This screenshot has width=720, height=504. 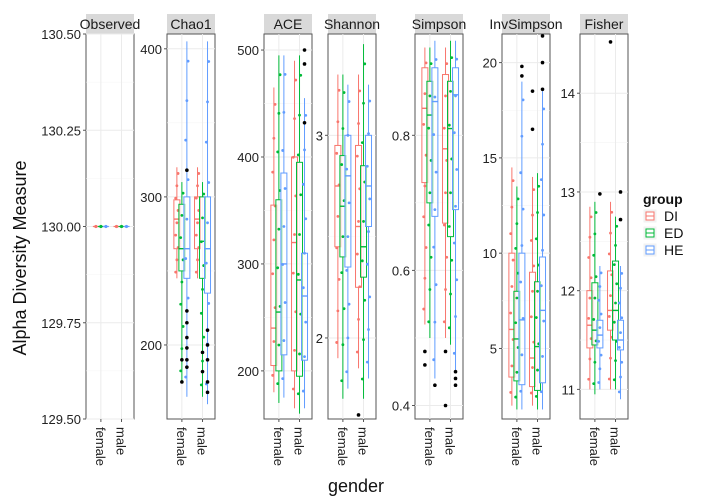 I want to click on y-tick-label: 300, so click(x=151, y=197).